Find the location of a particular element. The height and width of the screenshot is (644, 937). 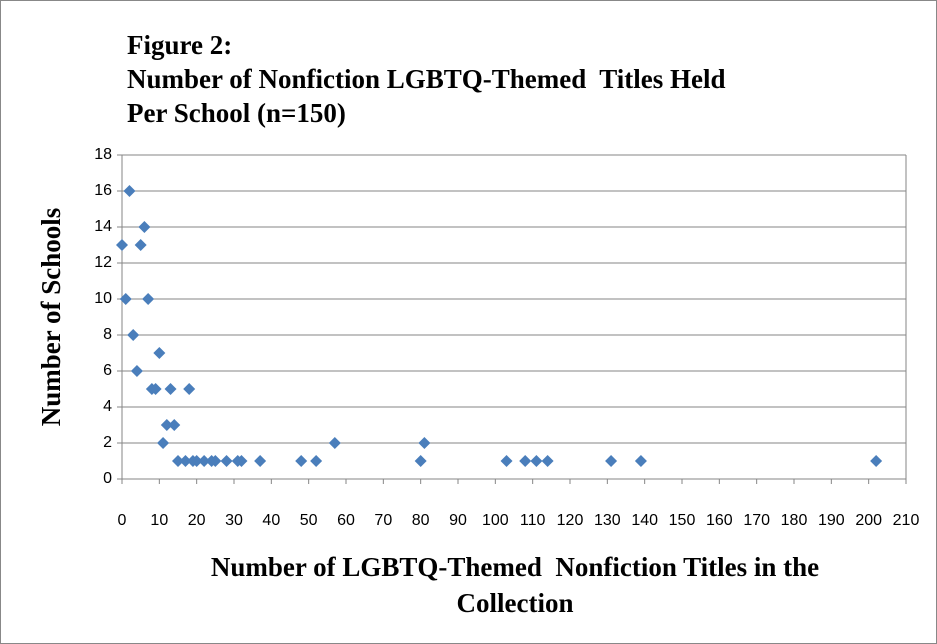

x-tick-label: 90 is located at coordinates (458, 520).